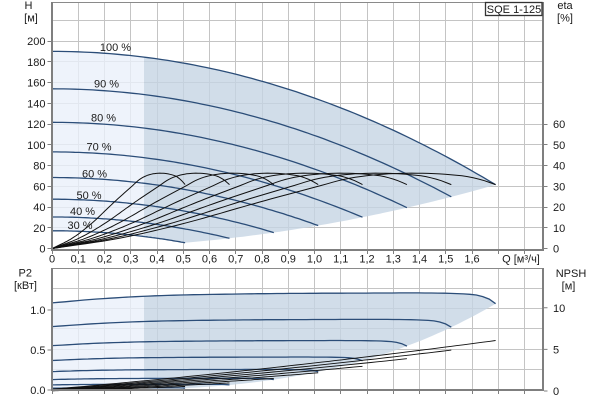 The height and width of the screenshot is (400, 600). I want to click on svg-text: 140, so click(36, 104).